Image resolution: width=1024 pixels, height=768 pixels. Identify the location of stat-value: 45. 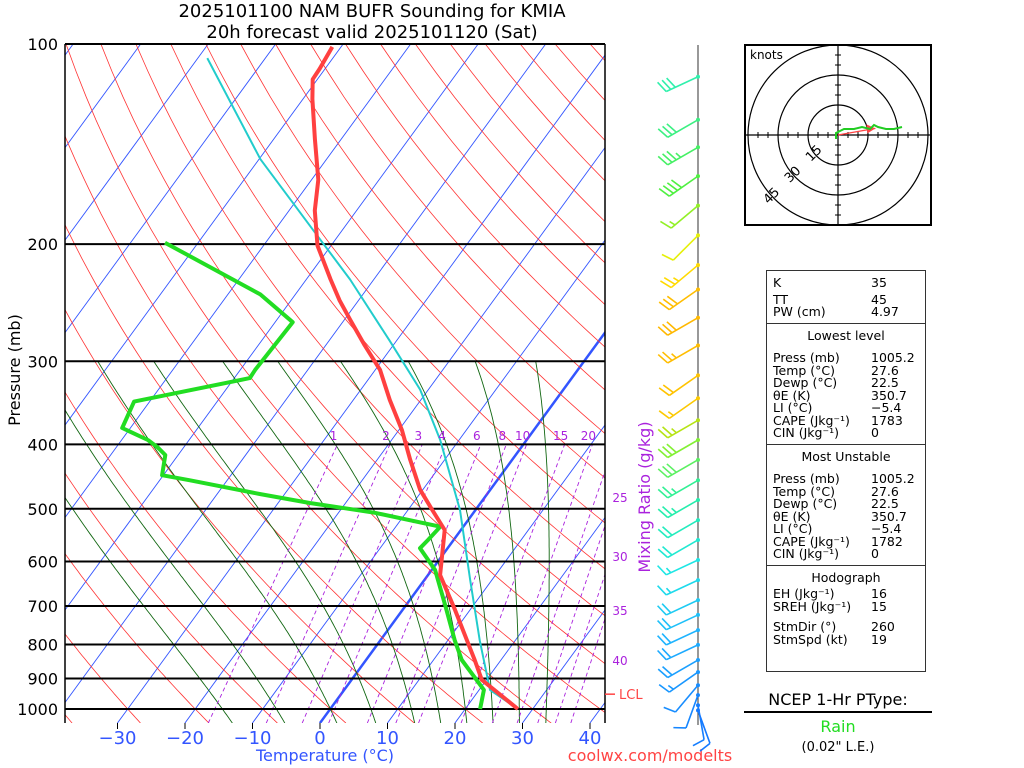
(879, 299).